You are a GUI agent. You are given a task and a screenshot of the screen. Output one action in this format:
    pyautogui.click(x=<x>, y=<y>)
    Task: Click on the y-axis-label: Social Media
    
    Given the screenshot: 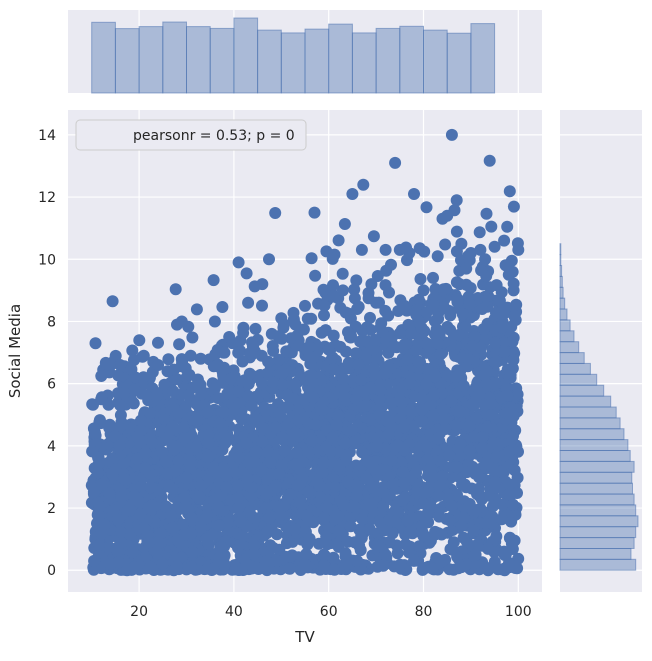 What is the action you would take?
    pyautogui.click(x=15, y=351)
    